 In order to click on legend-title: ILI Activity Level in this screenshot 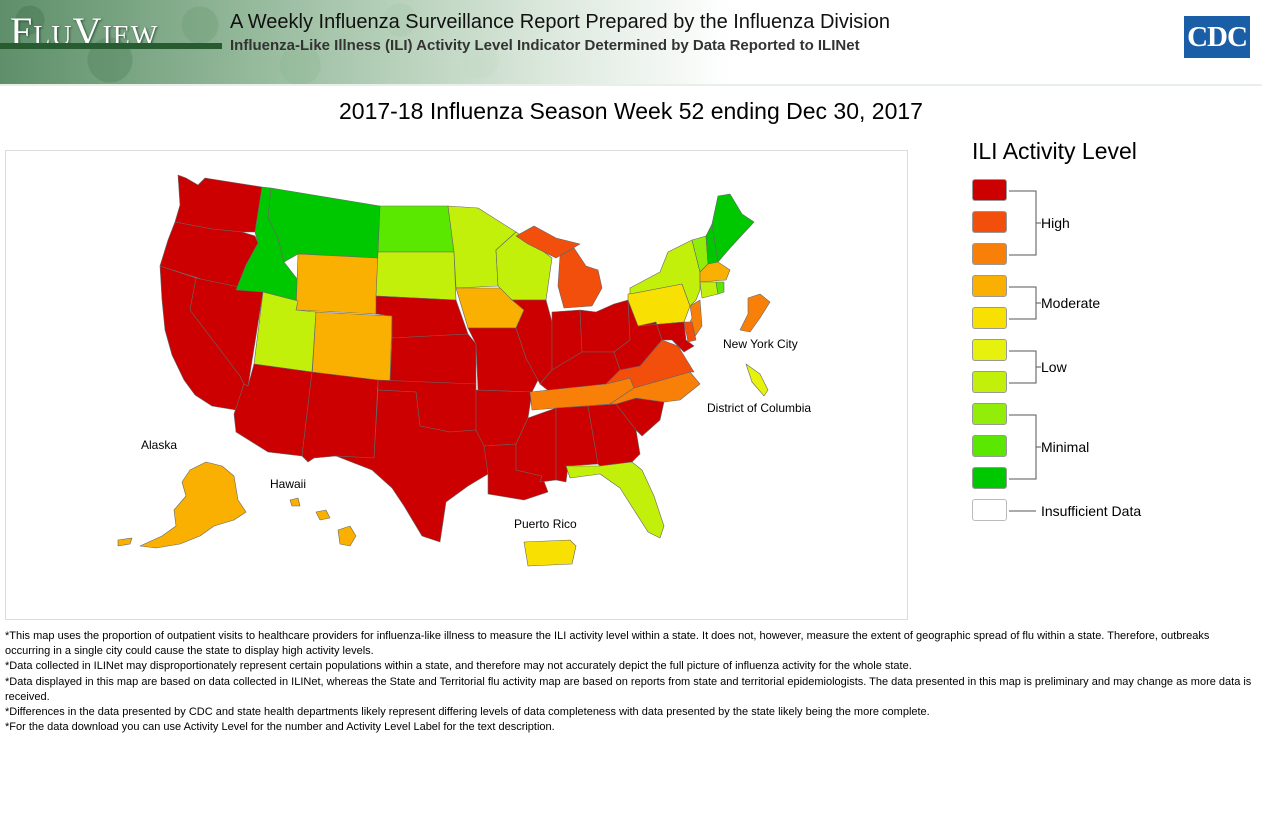, I will do `click(1054, 151)`.